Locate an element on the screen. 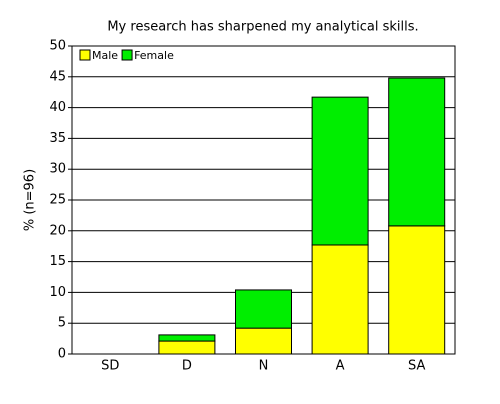 The height and width of the screenshot is (404, 500). y-tick-label: 50 is located at coordinates (57, 46).